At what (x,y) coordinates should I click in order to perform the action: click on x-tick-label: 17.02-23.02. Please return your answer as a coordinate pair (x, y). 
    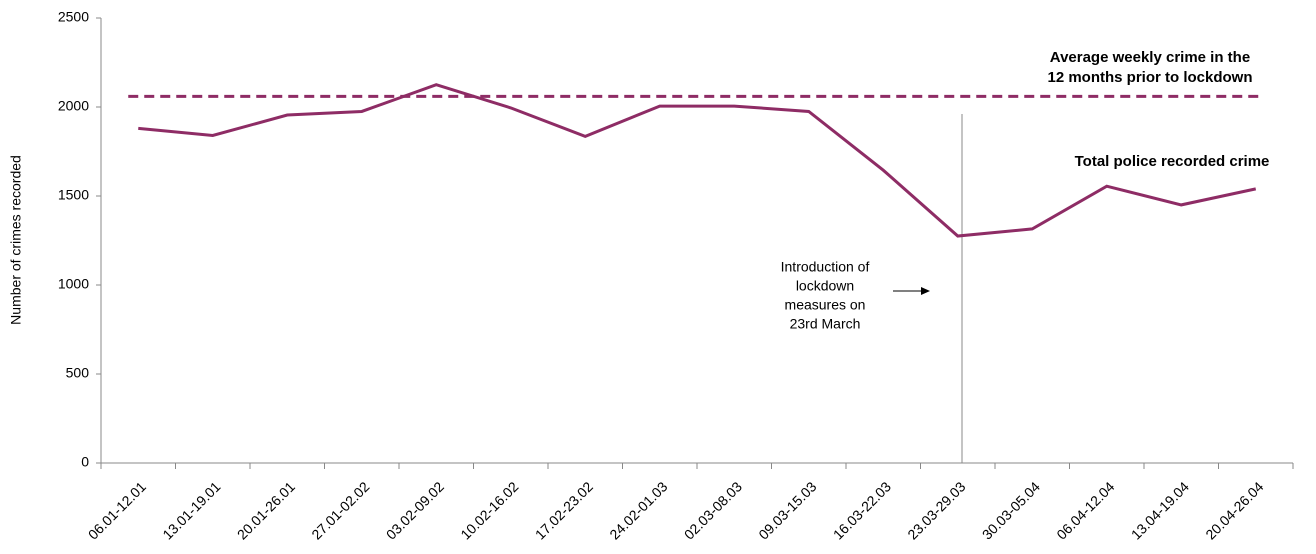
    Looking at the image, I should click on (564, 510).